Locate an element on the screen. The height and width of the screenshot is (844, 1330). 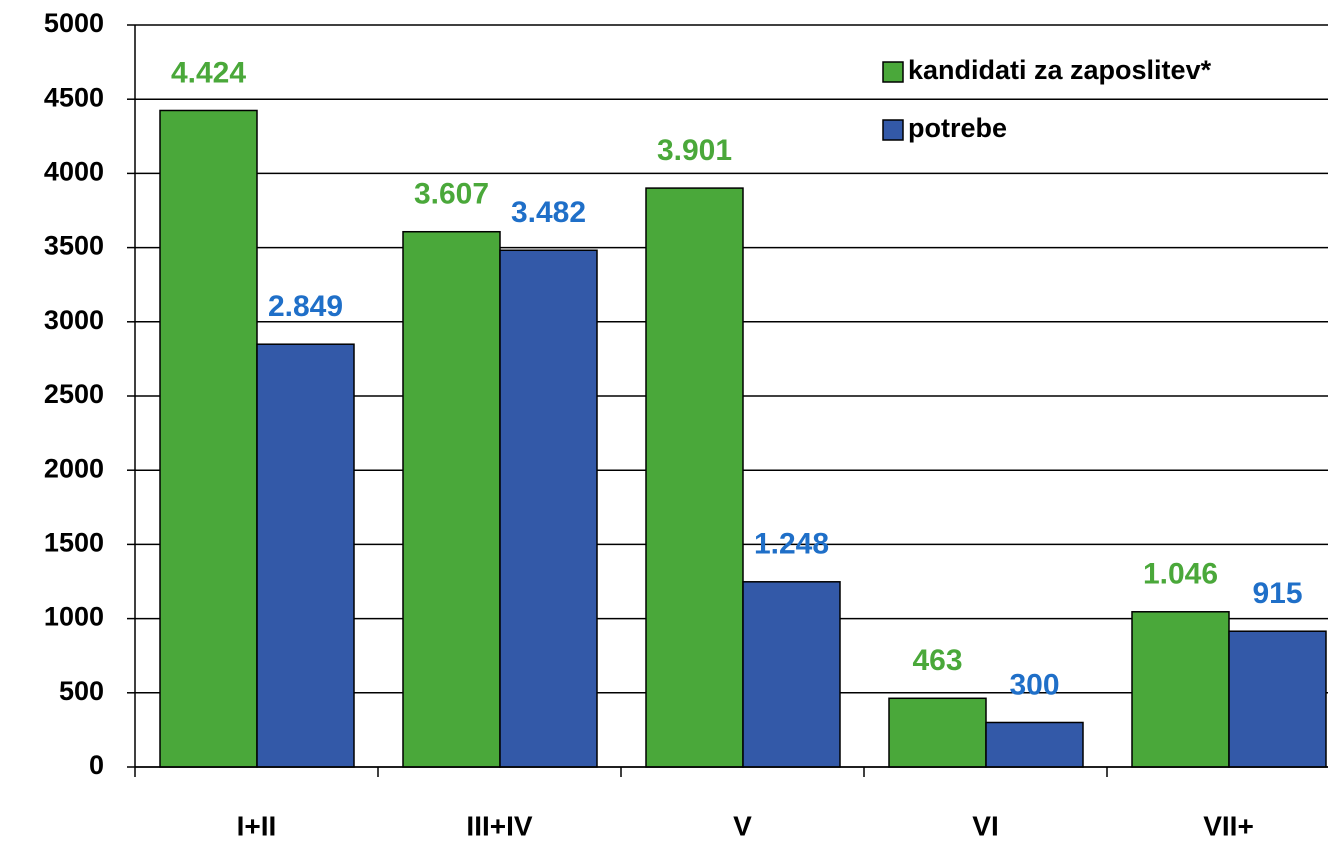
value-label: 3.607 is located at coordinates (451, 194).